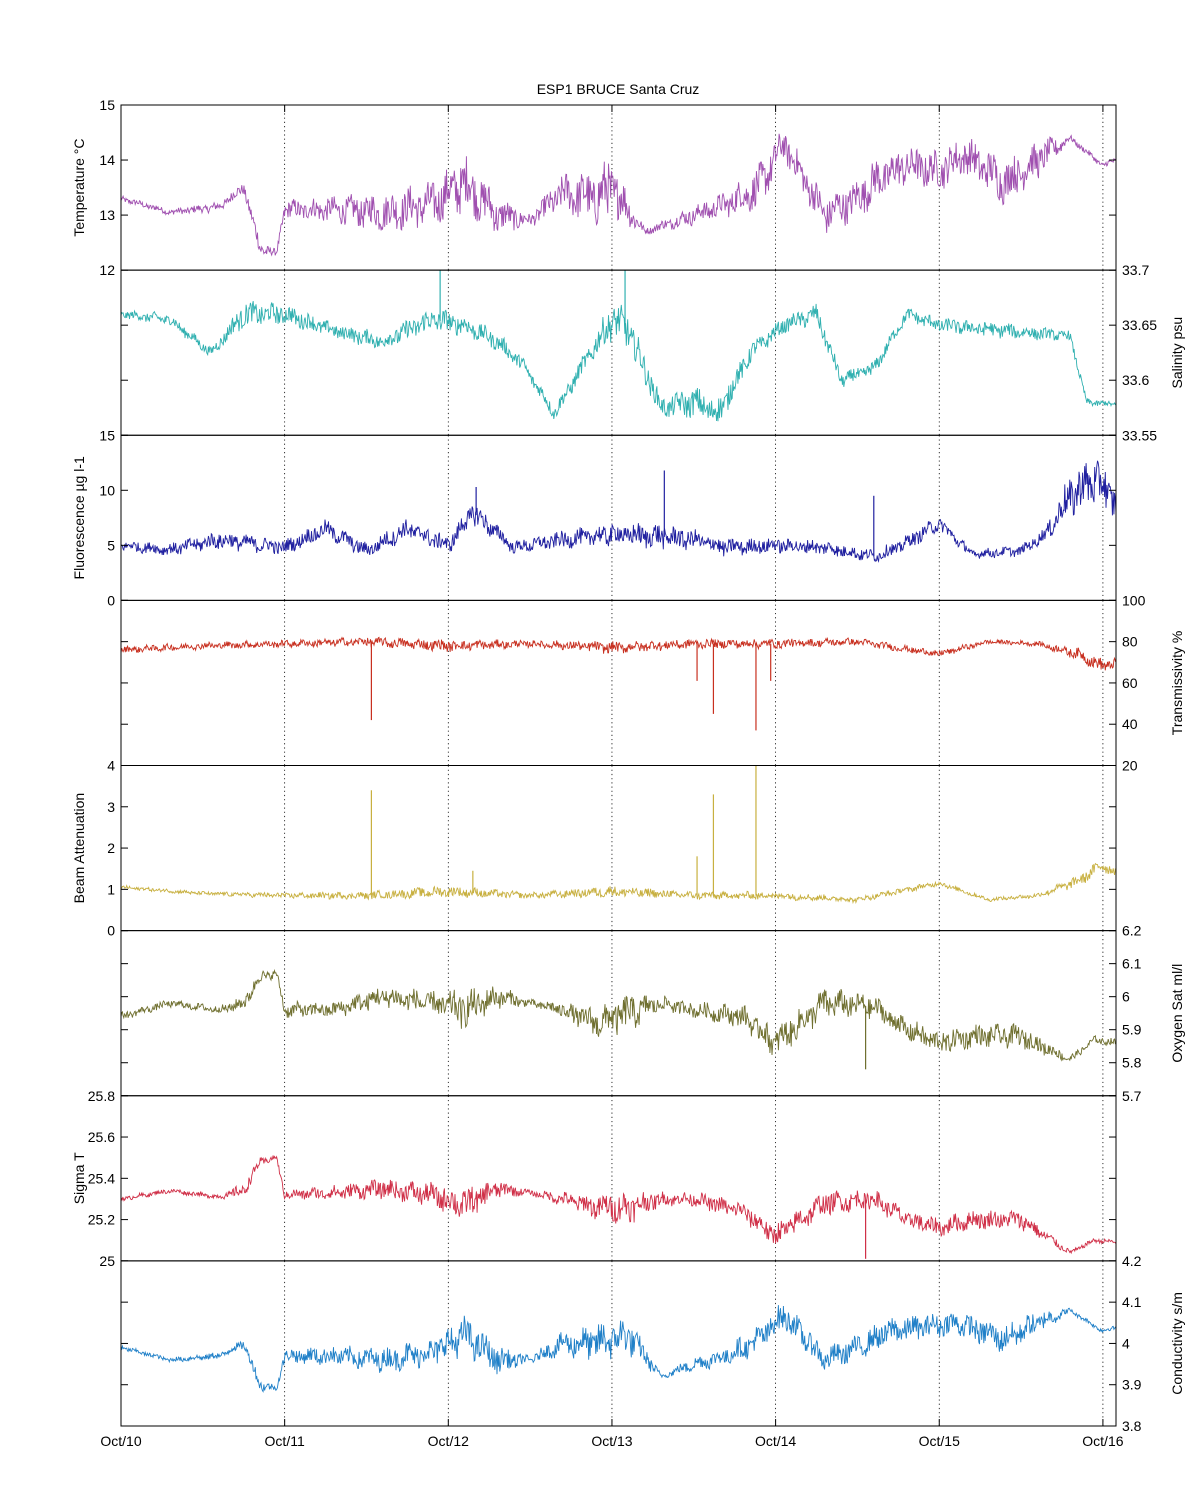 Image resolution: width=1200 pixels, height=1506 pixels. What do you see at coordinates (285, 1441) in the screenshot?
I see `x-tick-label: Oct/11` at bounding box center [285, 1441].